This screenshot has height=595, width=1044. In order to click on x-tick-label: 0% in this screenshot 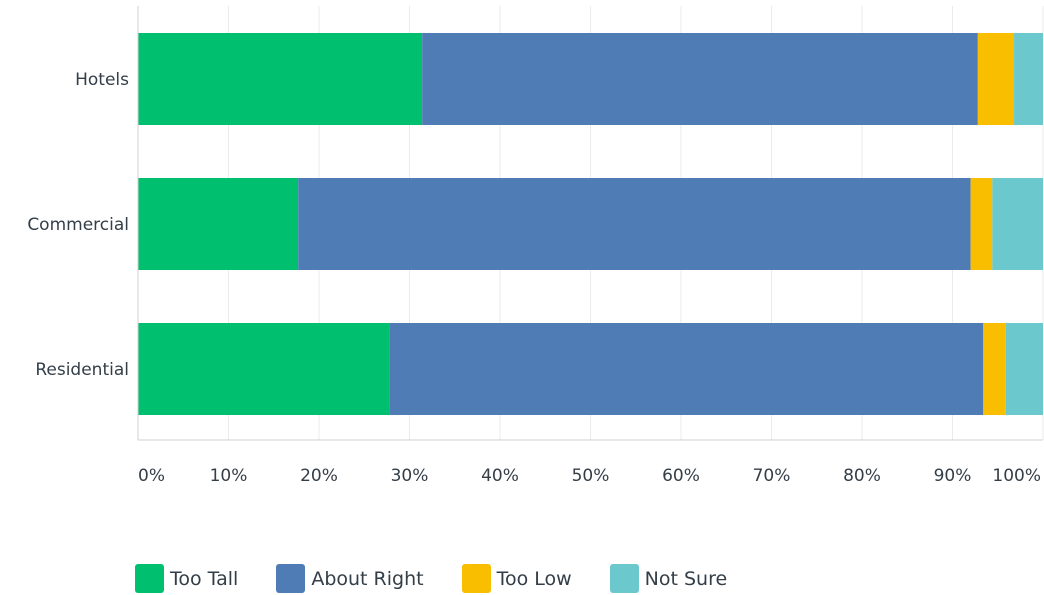, I will do `click(151, 476)`.